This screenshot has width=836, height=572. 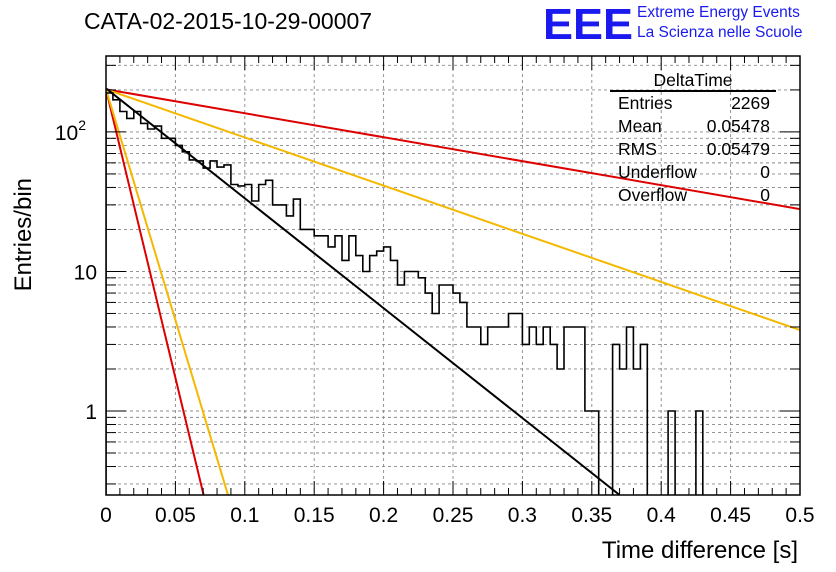 What do you see at coordinates (693, 103) in the screenshot?
I see `stat-row: Entries 2269` at bounding box center [693, 103].